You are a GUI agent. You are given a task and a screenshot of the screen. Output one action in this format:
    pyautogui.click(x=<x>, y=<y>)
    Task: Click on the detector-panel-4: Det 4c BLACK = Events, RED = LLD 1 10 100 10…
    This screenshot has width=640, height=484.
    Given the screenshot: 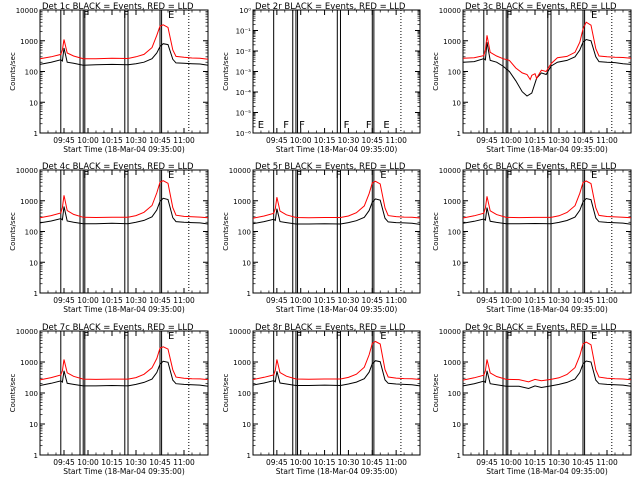 What is the action you would take?
    pyautogui.click(x=109, y=238)
    